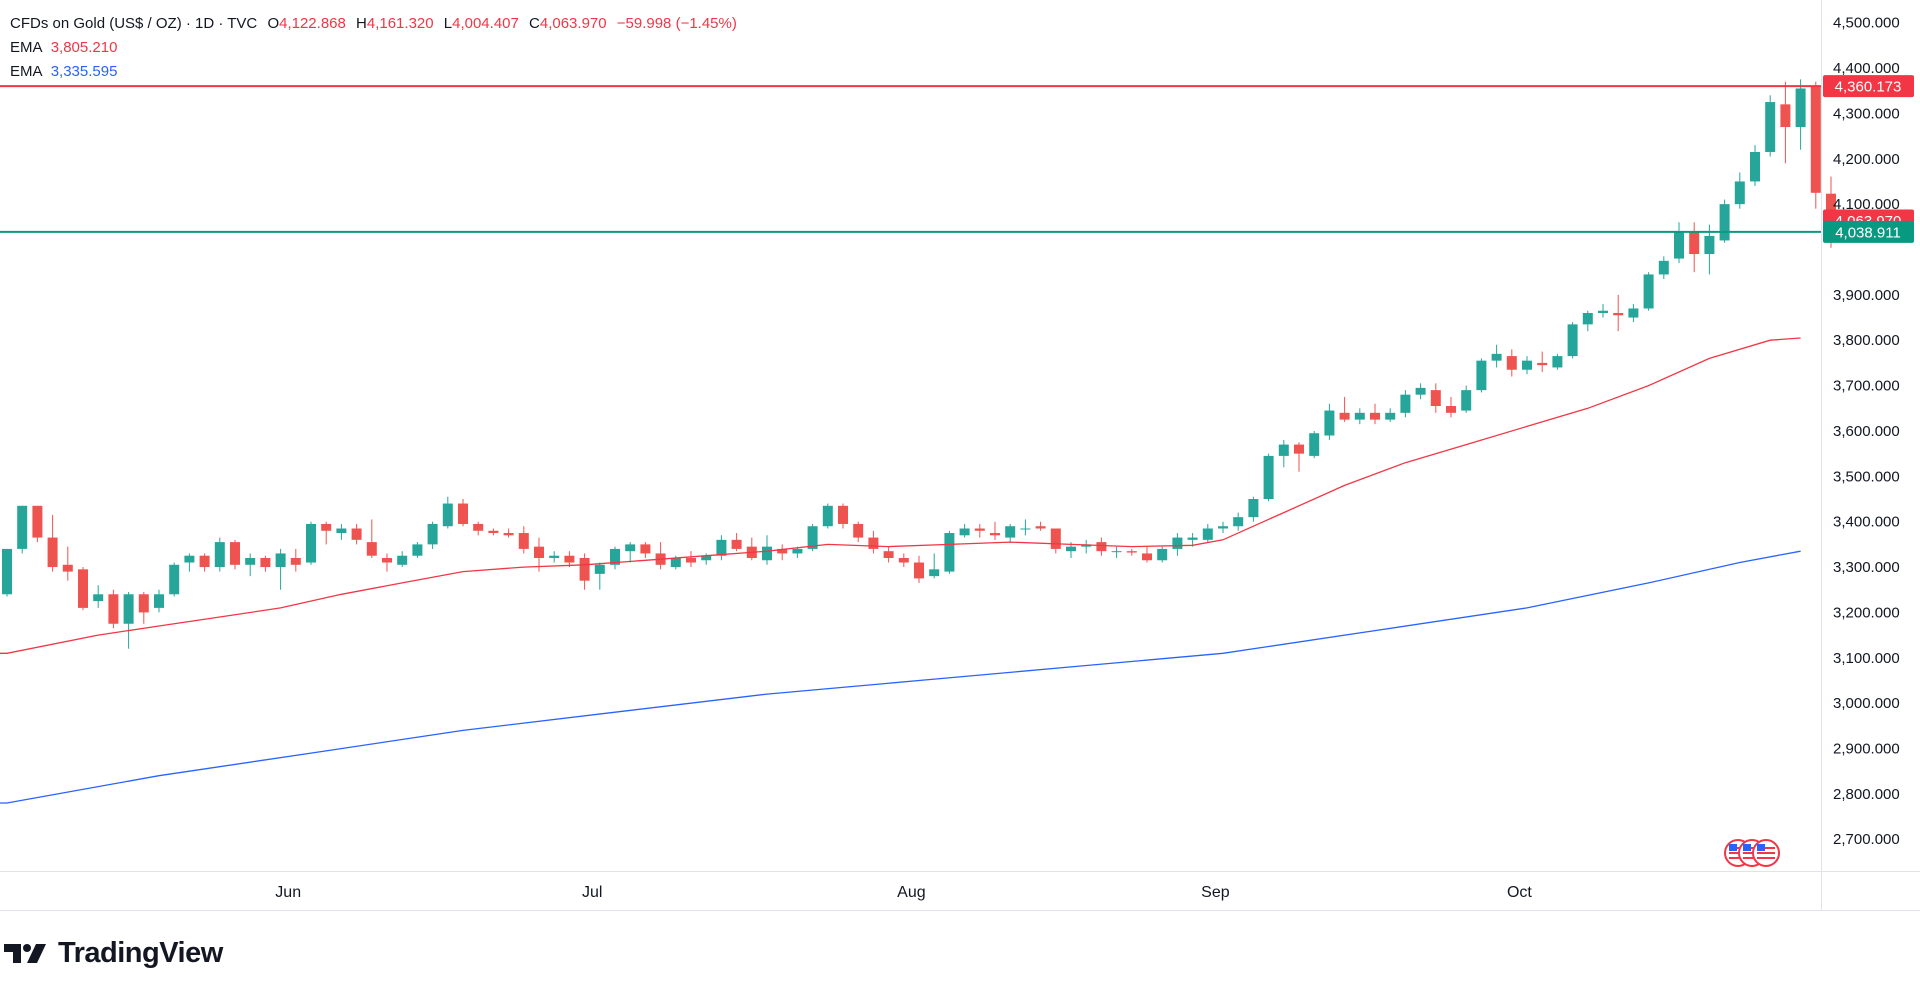 Image resolution: width=1920 pixels, height=989 pixels. I want to click on price-tag: 4,038.911, so click(1868, 231).